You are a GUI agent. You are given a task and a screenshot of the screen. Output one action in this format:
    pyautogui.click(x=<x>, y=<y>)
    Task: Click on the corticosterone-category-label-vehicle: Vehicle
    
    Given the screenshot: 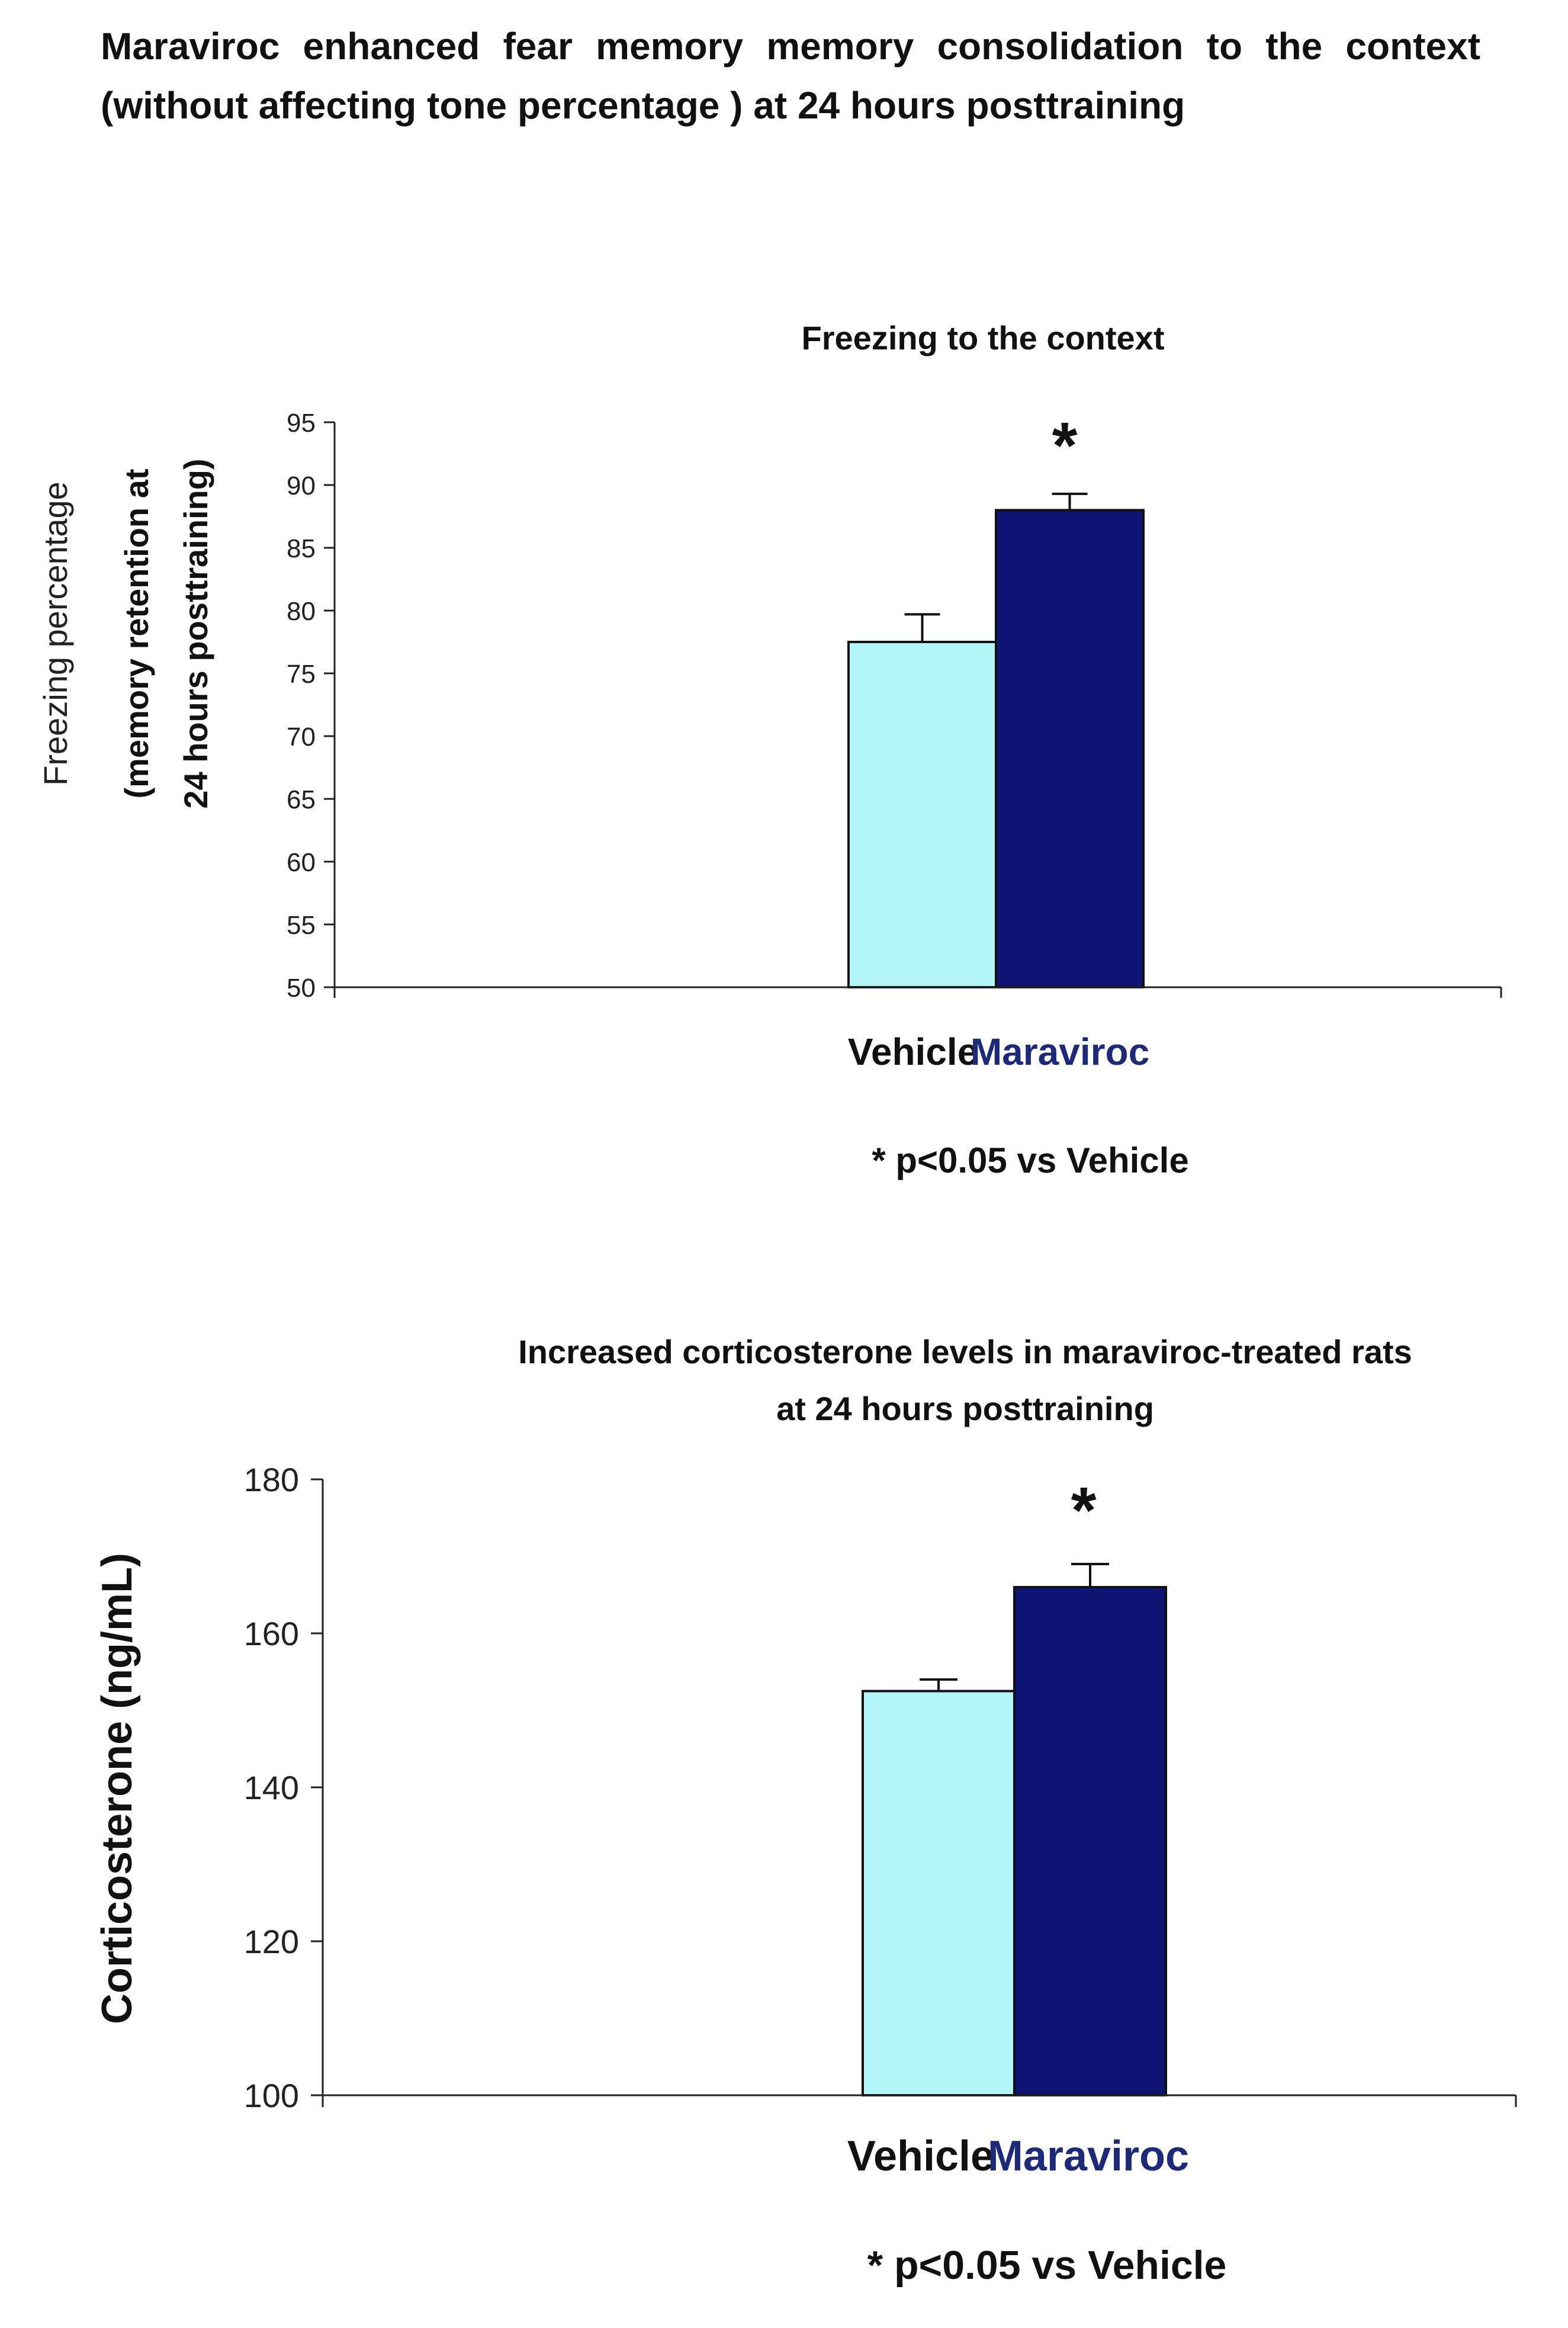 What is the action you would take?
    pyautogui.click(x=920, y=2156)
    